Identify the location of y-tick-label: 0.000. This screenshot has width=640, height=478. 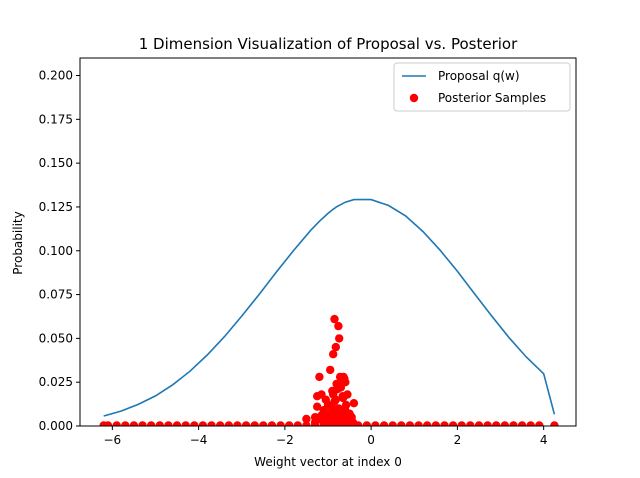
(56, 426).